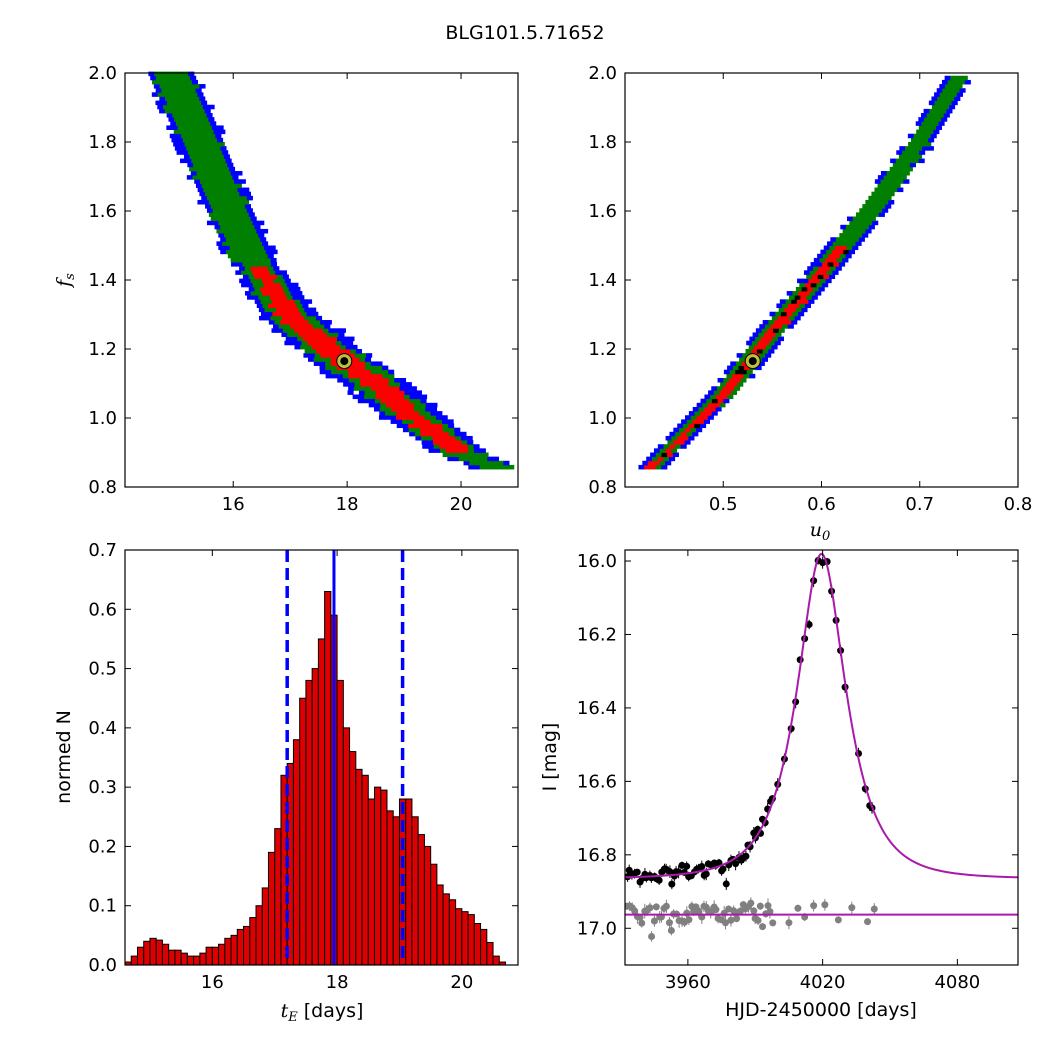 The height and width of the screenshot is (1050, 1050). Describe the element at coordinates (102, 211) in the screenshot. I see `panel-fs-vs-tE-ytick-label: 1.6` at that location.